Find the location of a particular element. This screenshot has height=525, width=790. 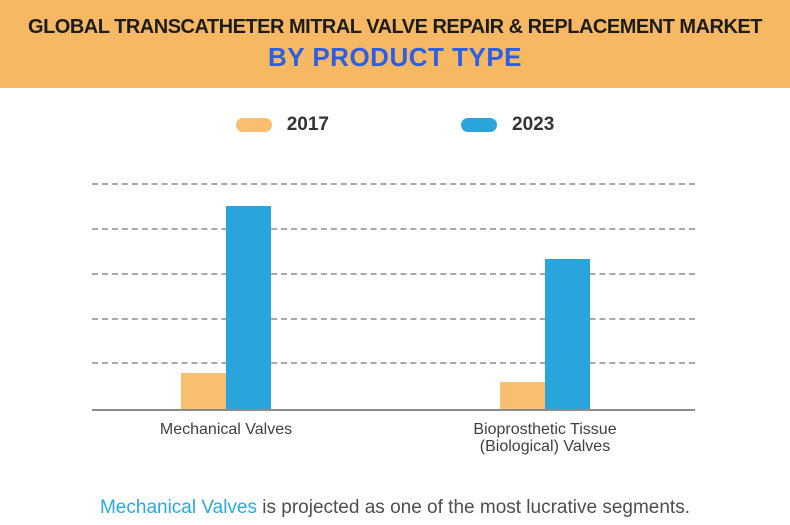

category-label-mechanical-valves: Mechanical Valves is located at coordinates (226, 429).